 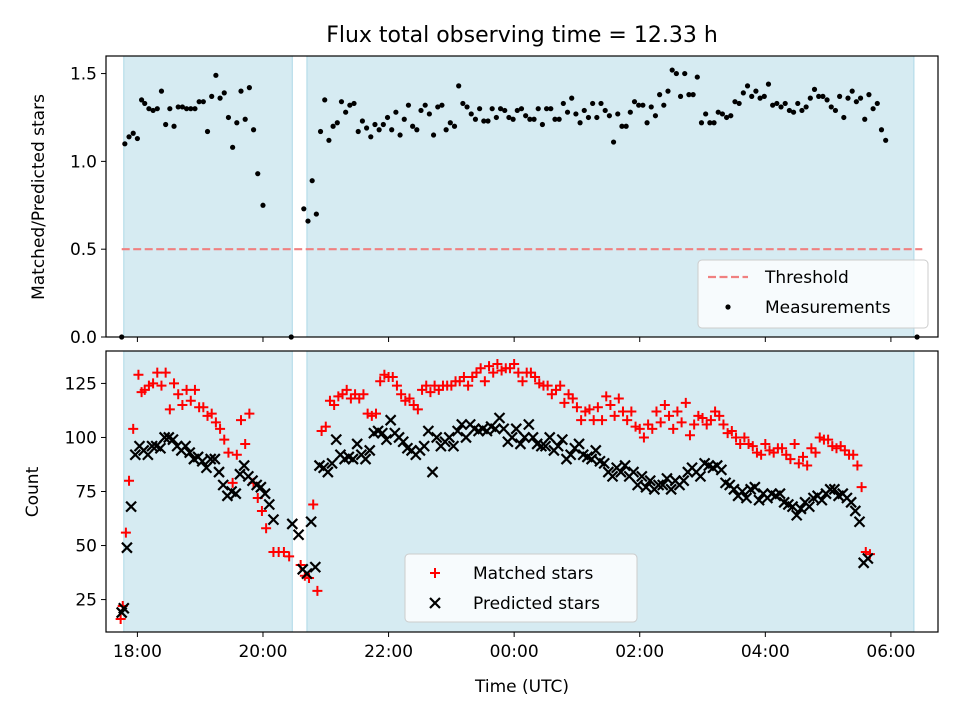 What do you see at coordinates (765, 652) in the screenshot?
I see `x-tick-label: 04:00` at bounding box center [765, 652].